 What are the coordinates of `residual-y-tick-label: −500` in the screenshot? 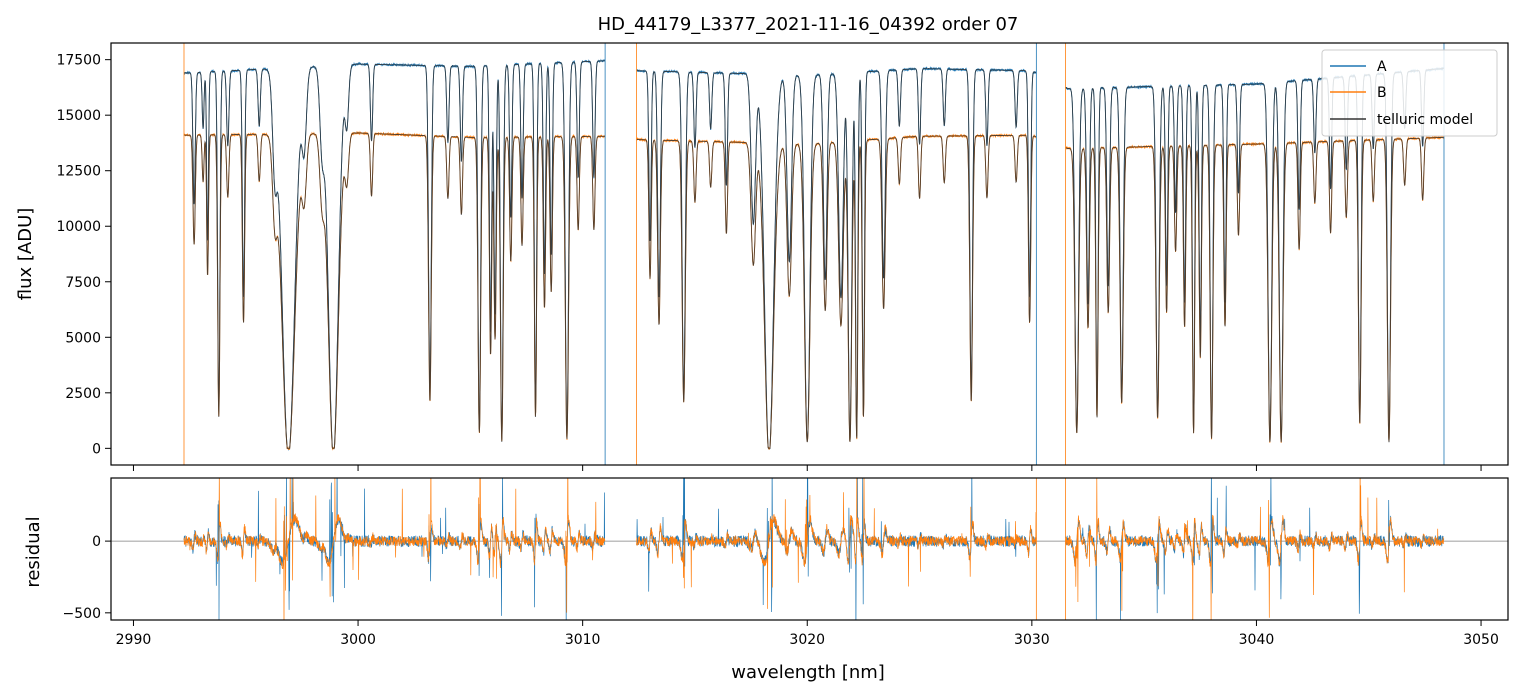 It's located at (82, 614).